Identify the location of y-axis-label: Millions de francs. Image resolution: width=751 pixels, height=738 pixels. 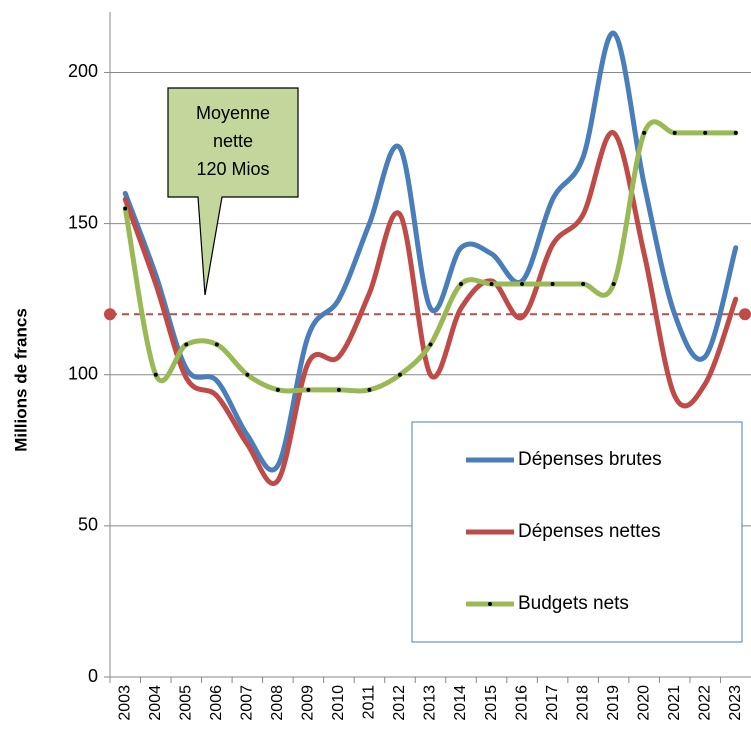
(20, 380).